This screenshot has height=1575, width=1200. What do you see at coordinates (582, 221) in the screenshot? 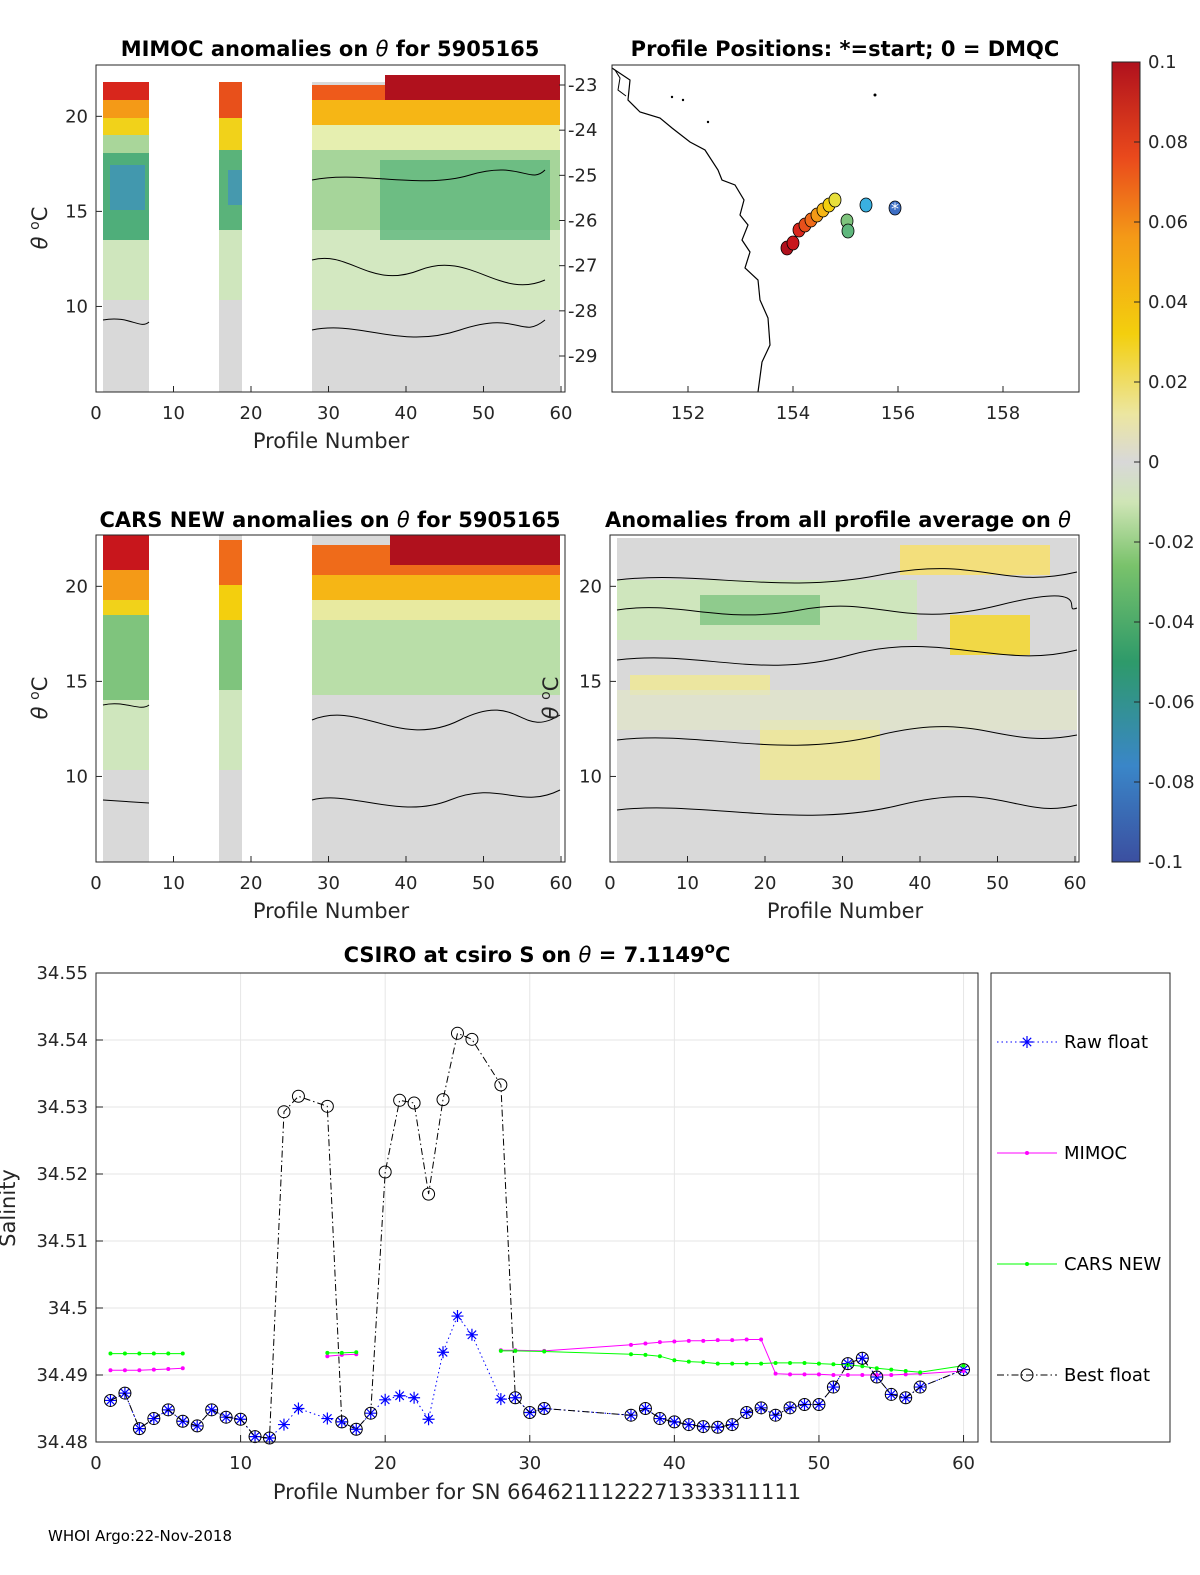
I see `lat-tick-label: -26` at bounding box center [582, 221].